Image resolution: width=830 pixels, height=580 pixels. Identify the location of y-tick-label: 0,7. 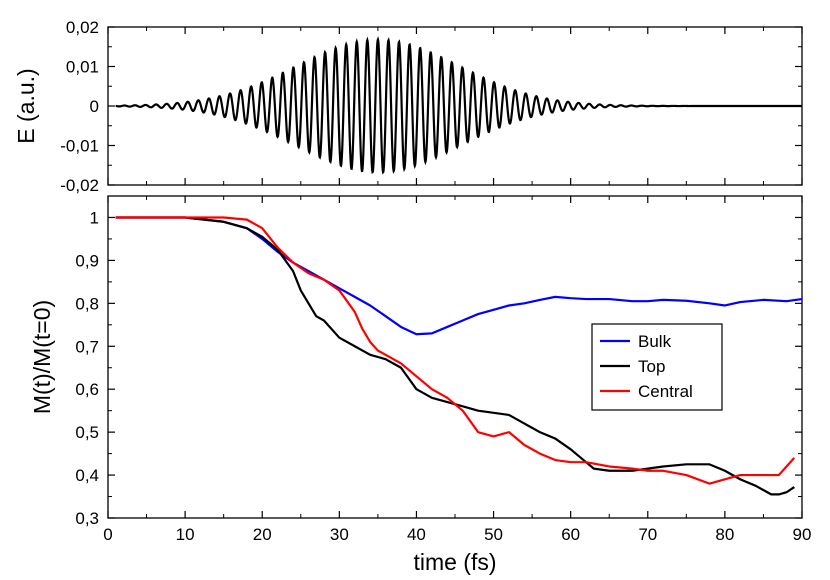
(87, 346).